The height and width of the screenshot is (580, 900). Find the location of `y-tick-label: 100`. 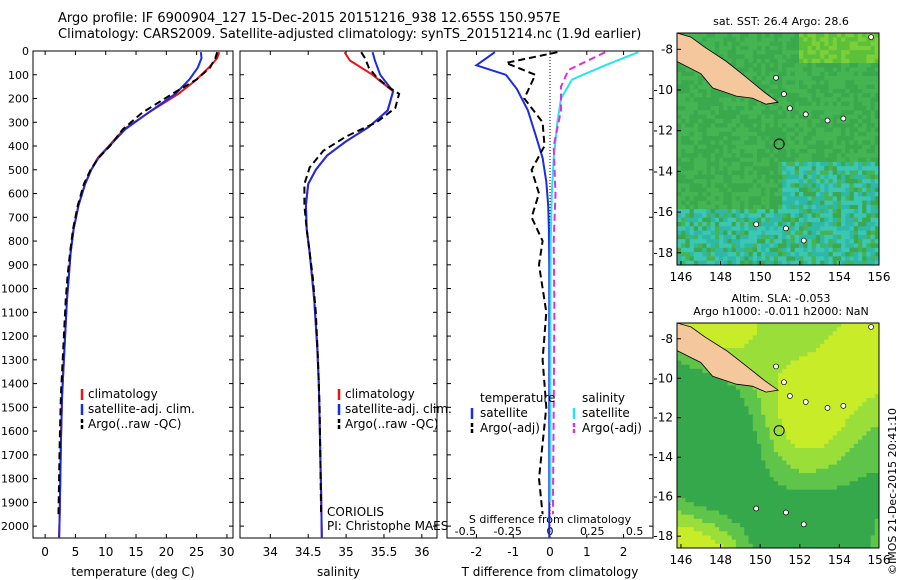

y-tick-label: 100 is located at coordinates (18, 75).